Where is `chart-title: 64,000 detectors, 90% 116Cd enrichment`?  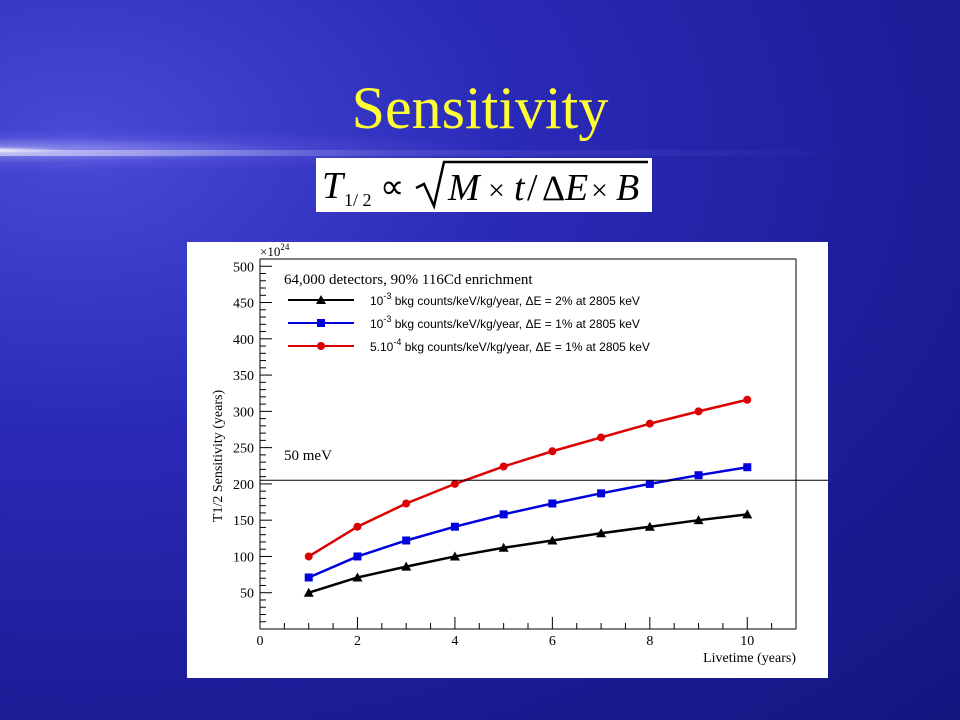 chart-title: 64,000 detectors, 90% 116Cd enrichment is located at coordinates (408, 280).